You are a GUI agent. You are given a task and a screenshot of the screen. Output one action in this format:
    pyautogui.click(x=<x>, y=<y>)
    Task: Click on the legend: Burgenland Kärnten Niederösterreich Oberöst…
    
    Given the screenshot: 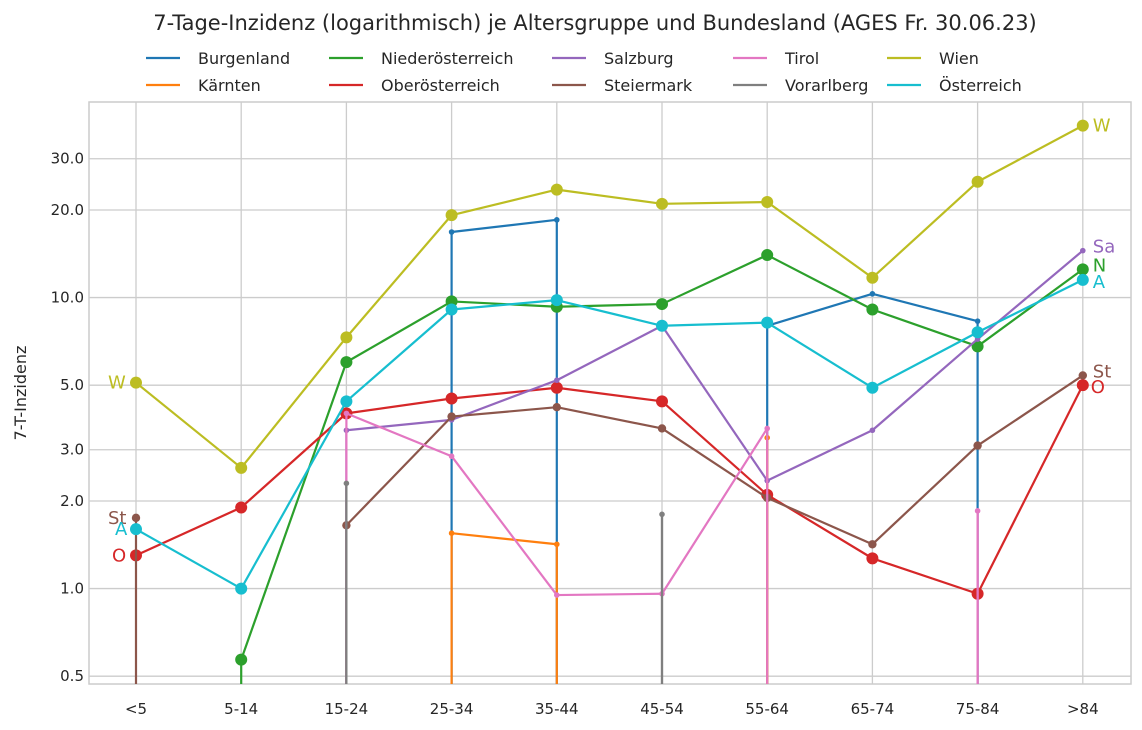 What is the action you would take?
    pyautogui.click(x=584, y=72)
    